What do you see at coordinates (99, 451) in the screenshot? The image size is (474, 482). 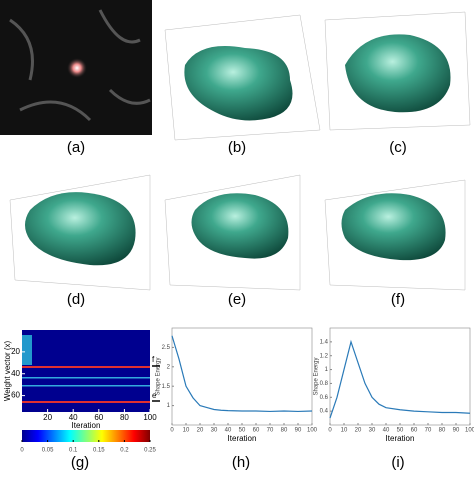 I see `colorbar-tick-label: 0.15` at bounding box center [99, 451].